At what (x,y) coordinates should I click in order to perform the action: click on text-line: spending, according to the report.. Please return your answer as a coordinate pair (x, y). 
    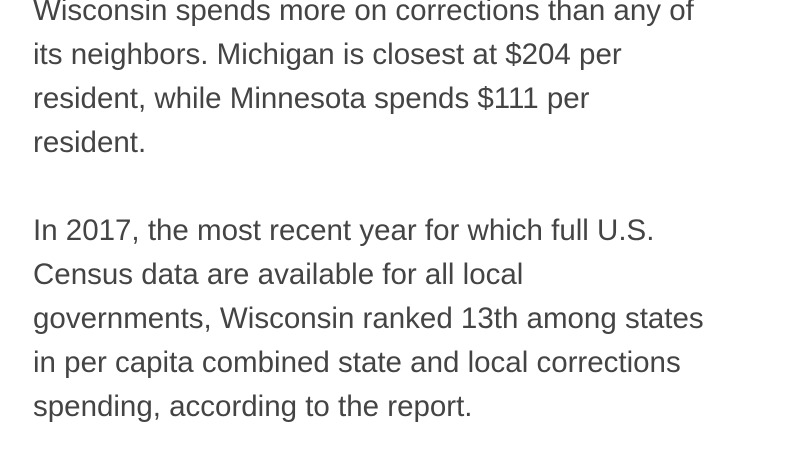
    Looking at the image, I should click on (253, 406).